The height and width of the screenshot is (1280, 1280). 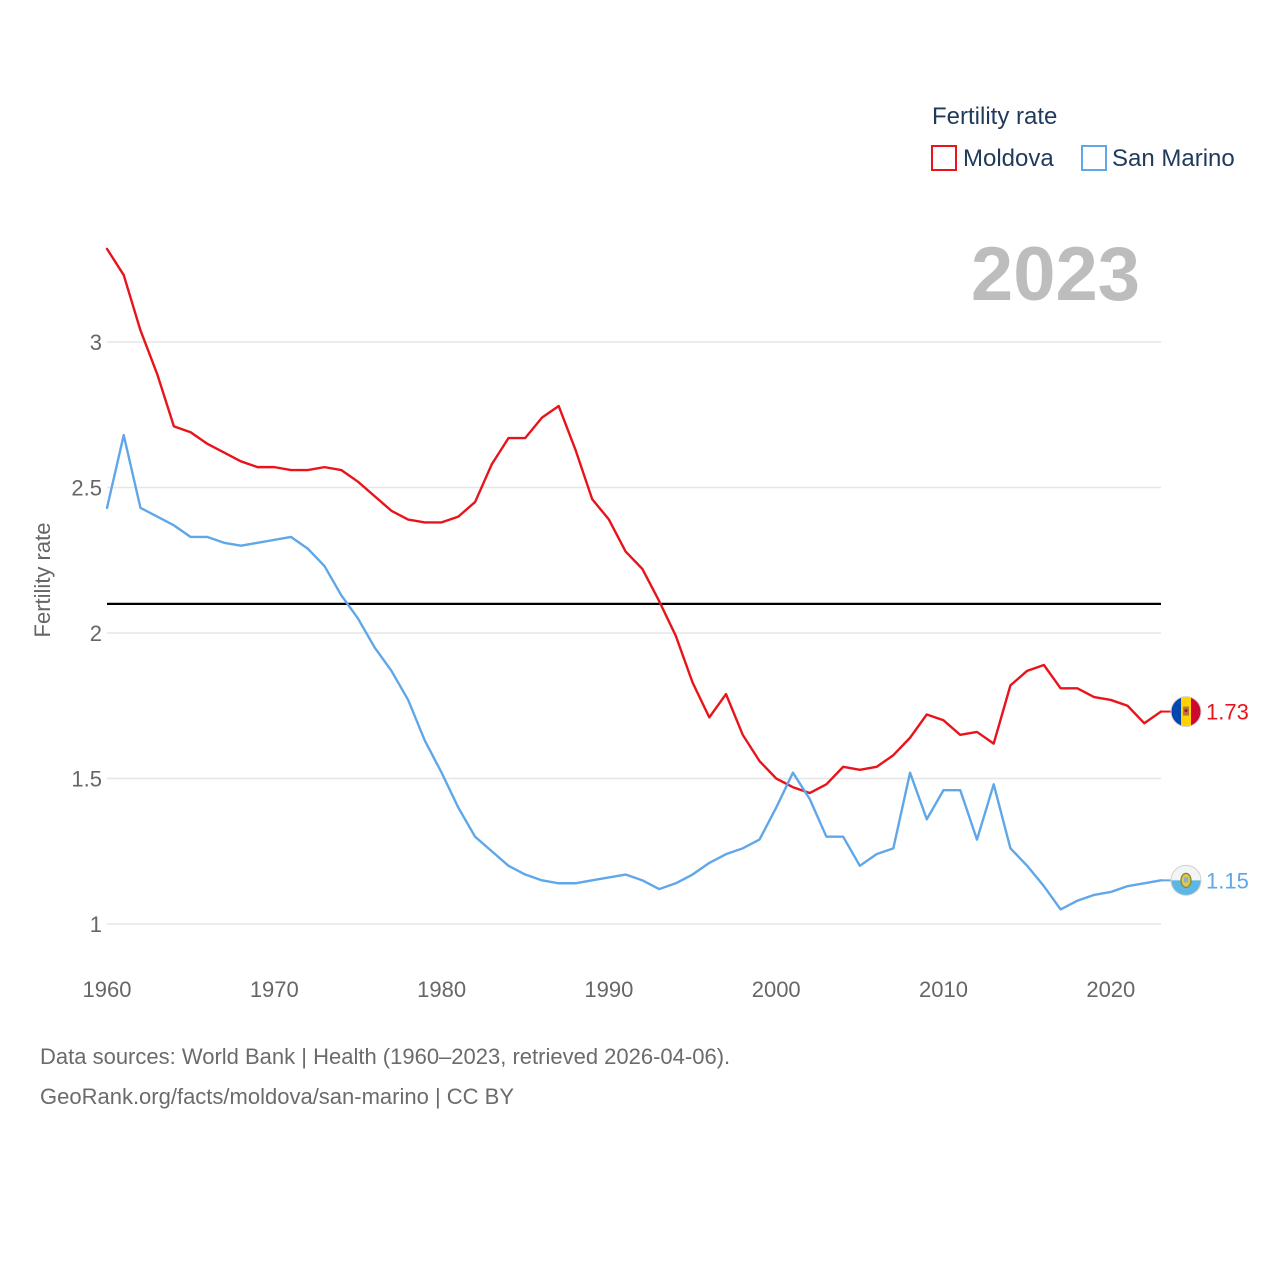 I want to click on san-marino-flag-icon, so click(x=1186, y=880).